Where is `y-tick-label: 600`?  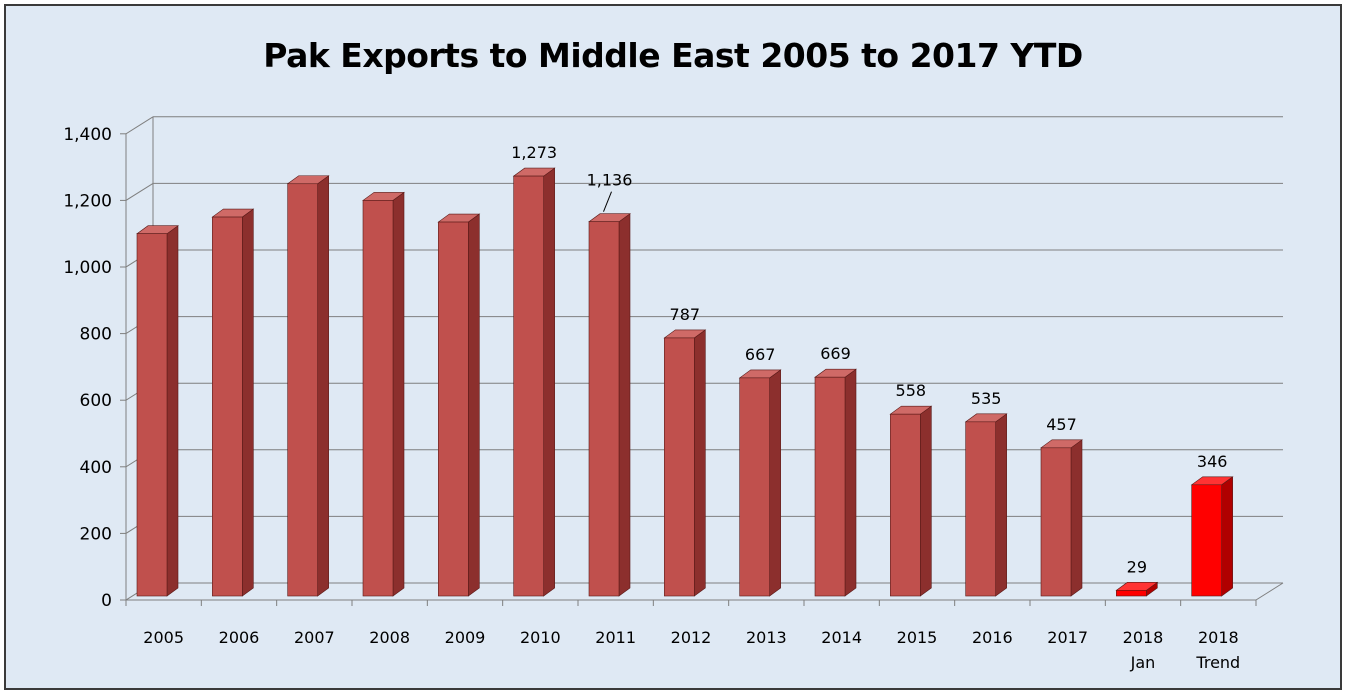
y-tick-label: 600 is located at coordinates (96, 401).